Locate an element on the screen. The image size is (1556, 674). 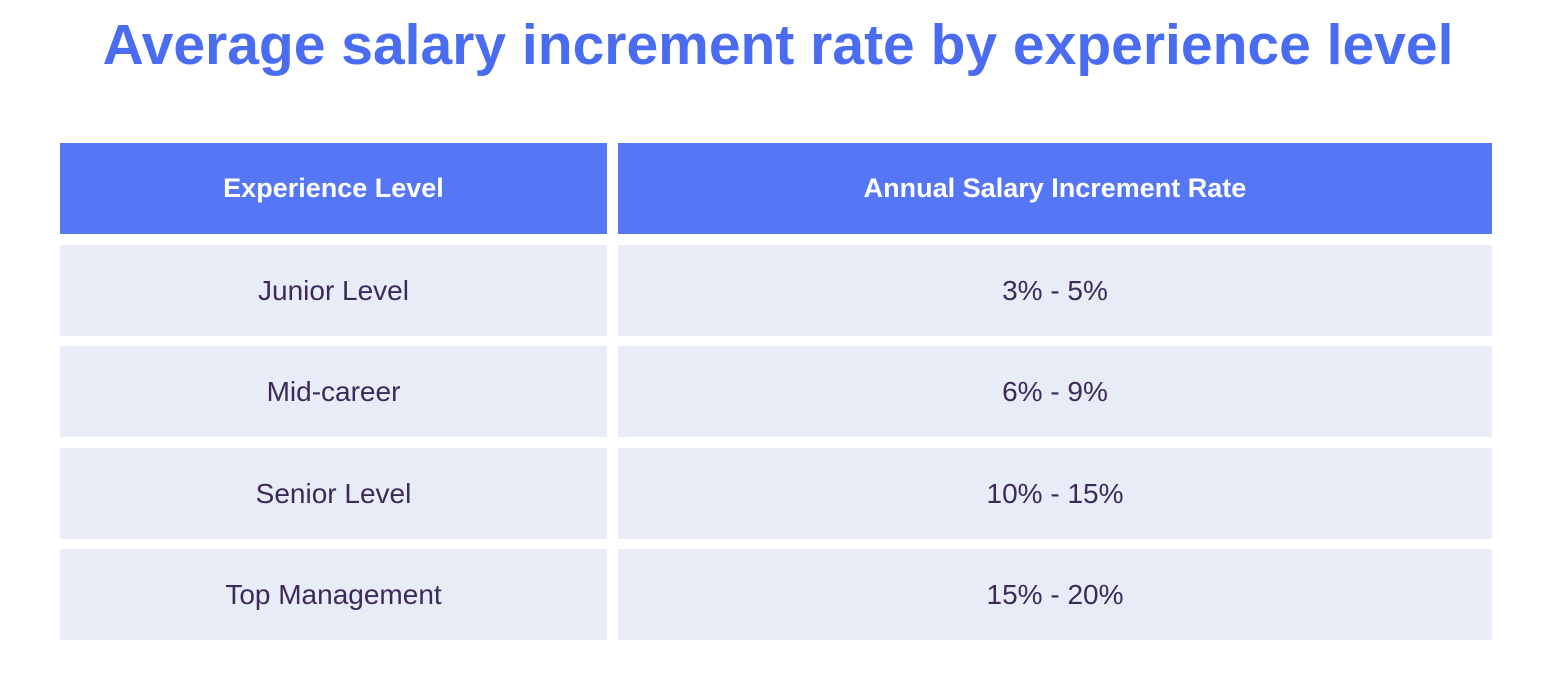
table-cell: 3% - 5% is located at coordinates (1055, 290).